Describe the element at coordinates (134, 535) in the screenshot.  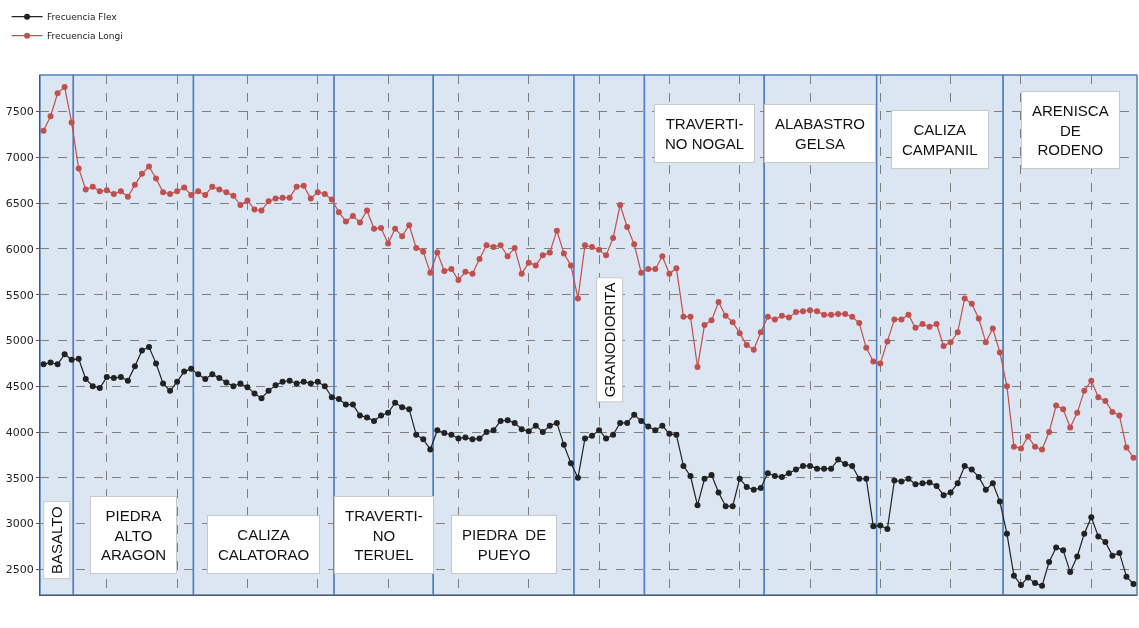
I see `annotation: PIEDRA ALTO ARAGON` at that location.